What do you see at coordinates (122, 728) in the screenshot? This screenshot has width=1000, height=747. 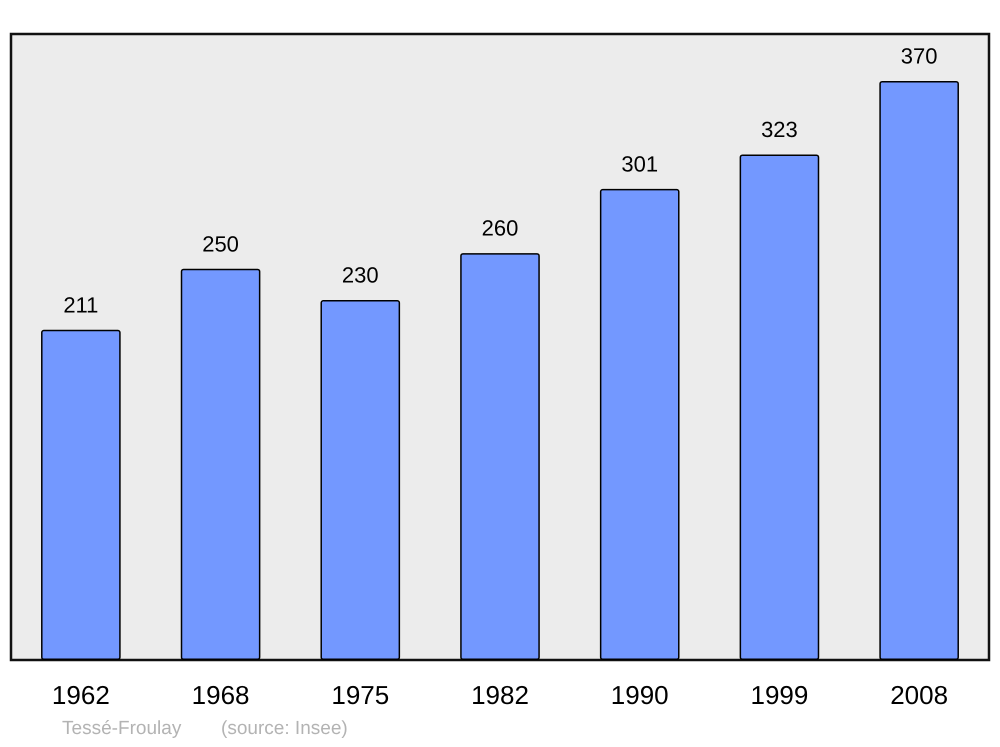 I see `text: Tessé-Froulay` at bounding box center [122, 728].